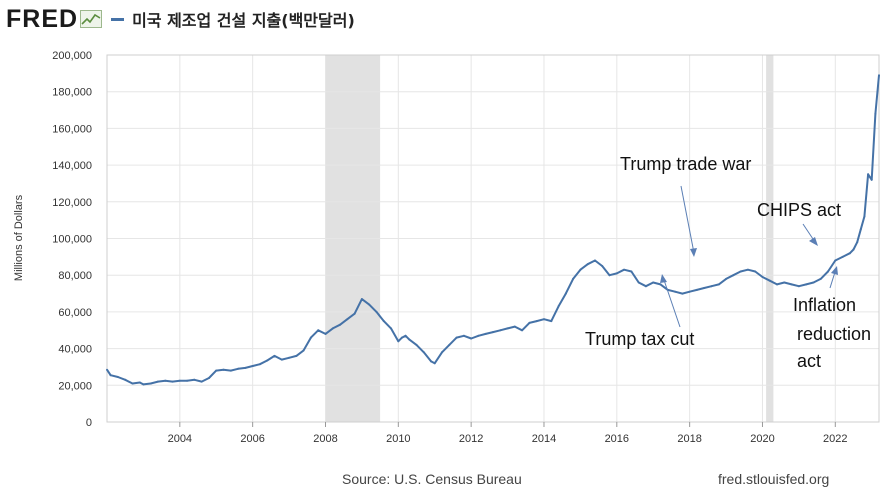  What do you see at coordinates (42, 18) in the screenshot?
I see `fred-logo: FRED` at bounding box center [42, 18].